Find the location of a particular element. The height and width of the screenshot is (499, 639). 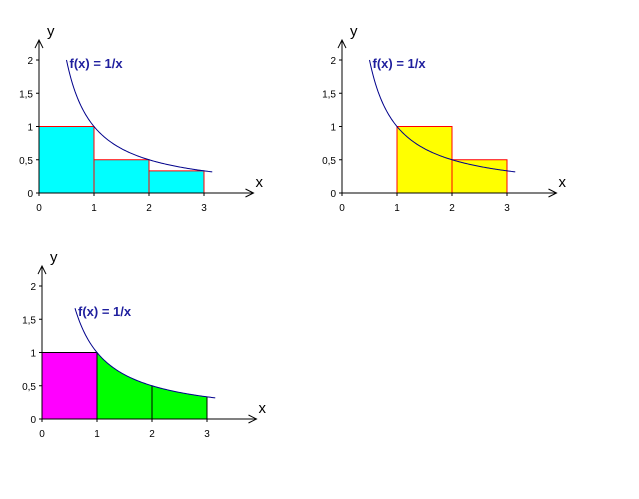

chart-panel-3: 0 1 2 3 0 0,5 1 1,5 2 x y f(x) = 1/x is located at coordinates (144, 344).